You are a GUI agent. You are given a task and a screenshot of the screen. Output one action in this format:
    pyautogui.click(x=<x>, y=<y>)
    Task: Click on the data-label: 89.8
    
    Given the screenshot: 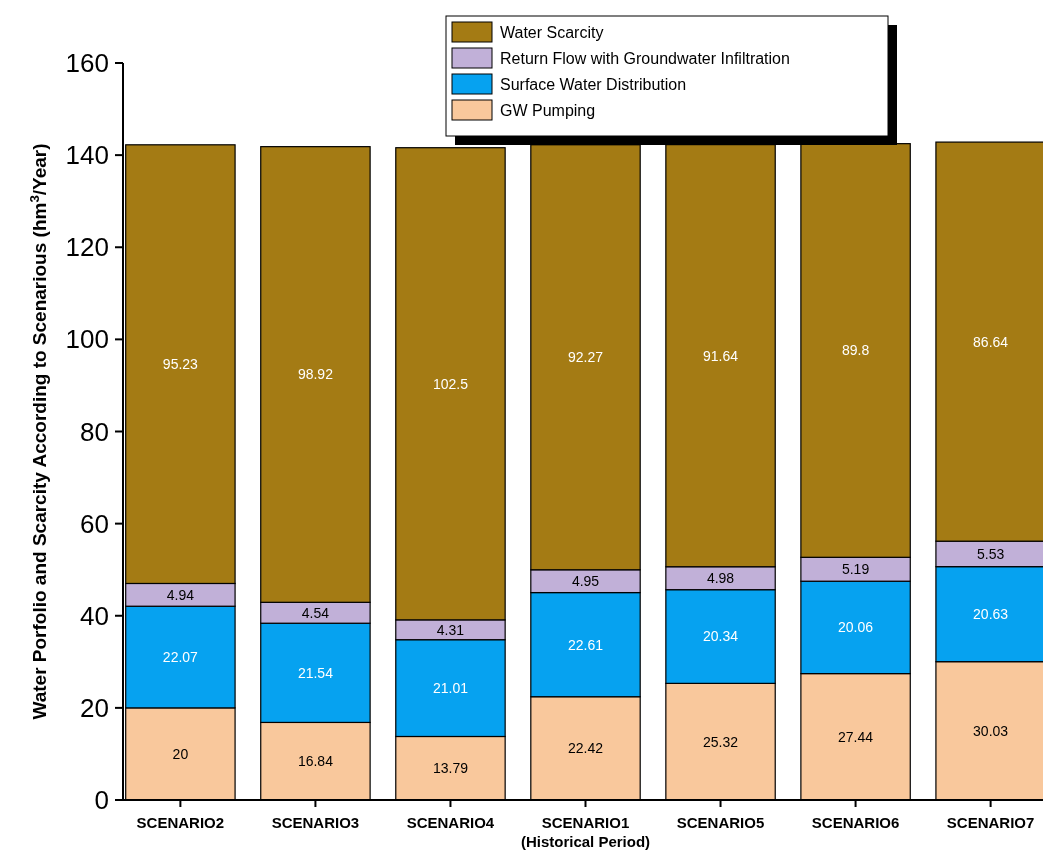 What is the action you would take?
    pyautogui.click(x=855, y=350)
    